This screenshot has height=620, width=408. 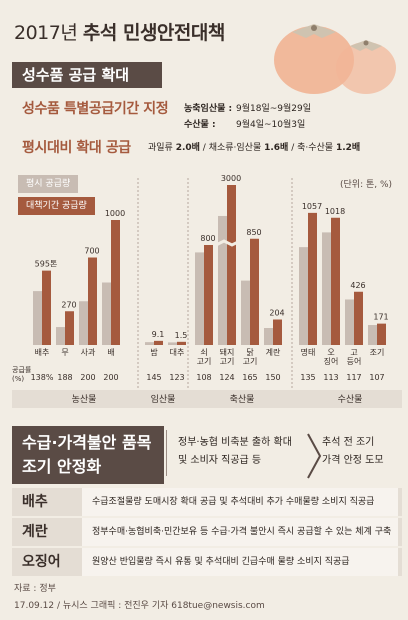 What do you see at coordinates (44, 502) in the screenshot?
I see `measure-label: 배추` at bounding box center [44, 502].